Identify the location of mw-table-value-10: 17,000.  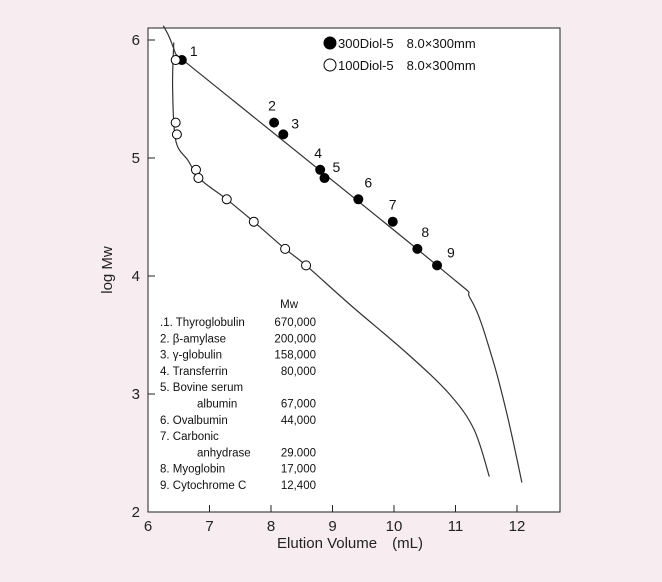
(298, 470).